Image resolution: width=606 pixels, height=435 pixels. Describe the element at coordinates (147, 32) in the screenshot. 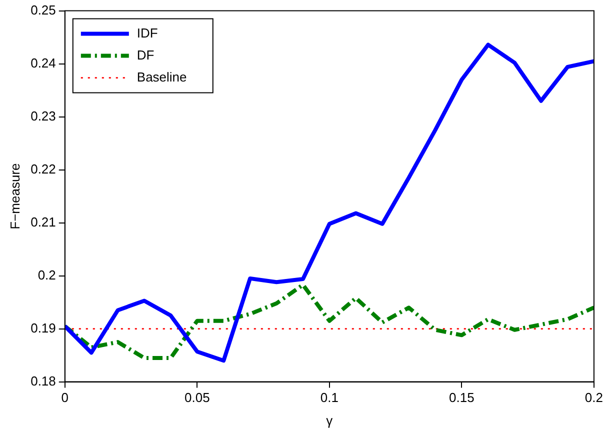

I see `legend-label: IDF` at that location.